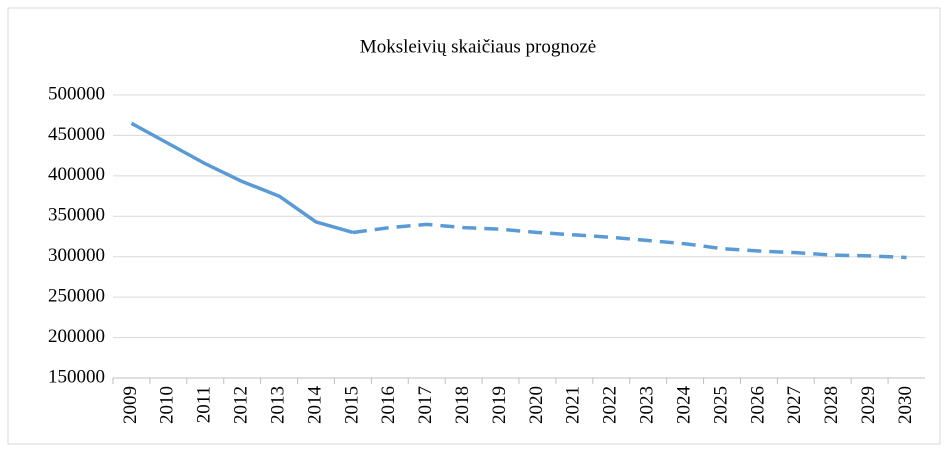 The image size is (947, 449). What do you see at coordinates (757, 405) in the screenshot?
I see `x-tick-label: 2026` at bounding box center [757, 405].